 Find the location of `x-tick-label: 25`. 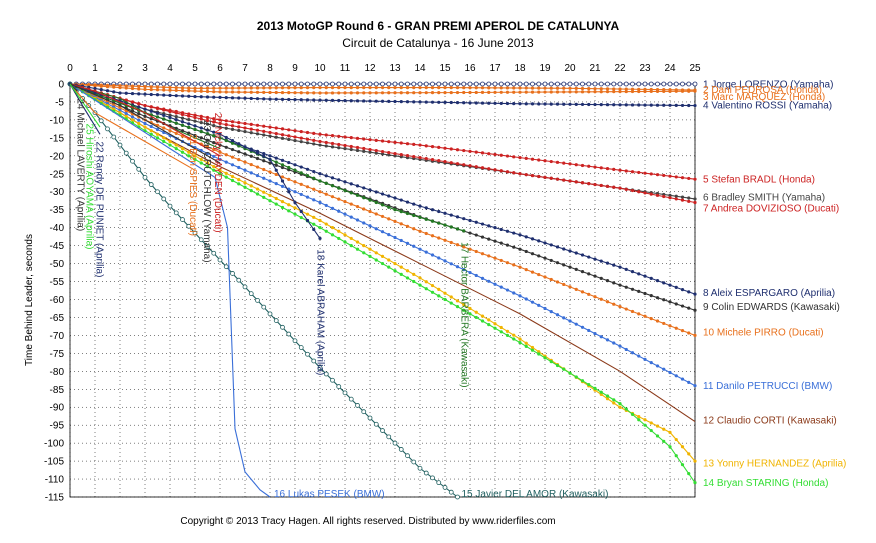

x-tick-label: 25 is located at coordinates (695, 68).